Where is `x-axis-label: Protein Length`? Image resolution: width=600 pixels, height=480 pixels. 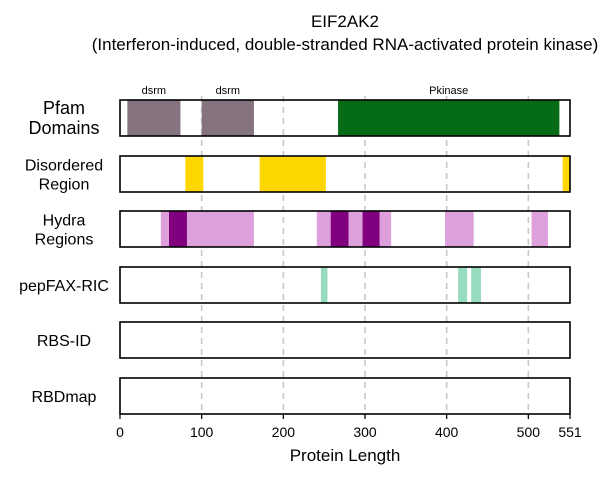
x-axis-label: Protein Length is located at coordinates (345, 455).